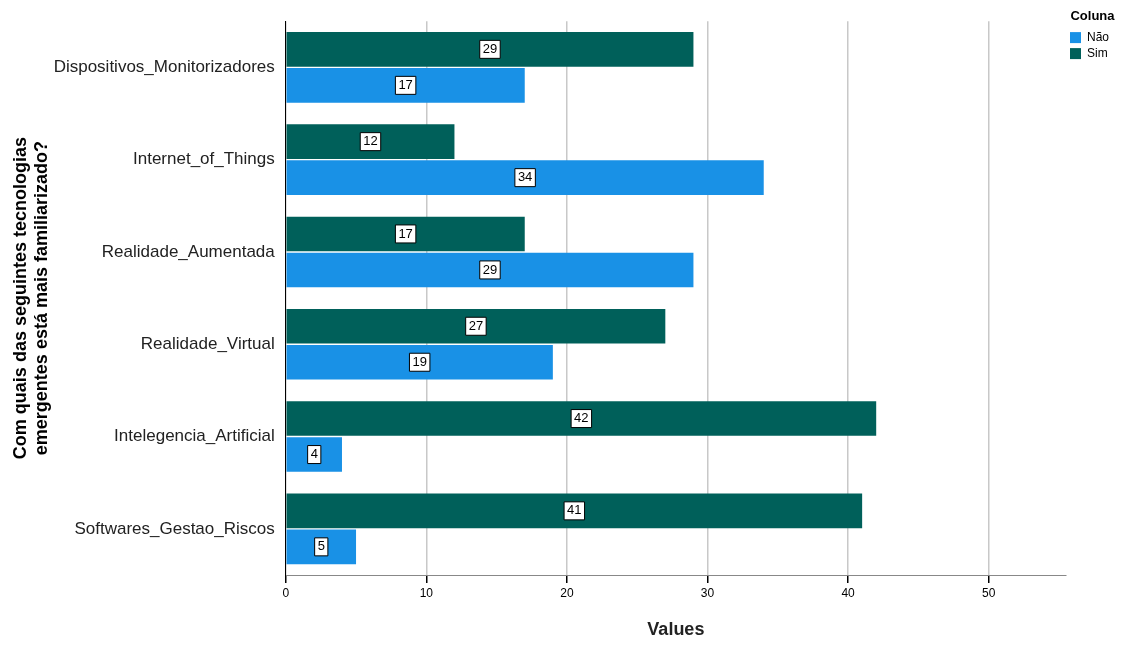 The height and width of the screenshot is (653, 1137). I want to click on data-label: 5, so click(321, 546).